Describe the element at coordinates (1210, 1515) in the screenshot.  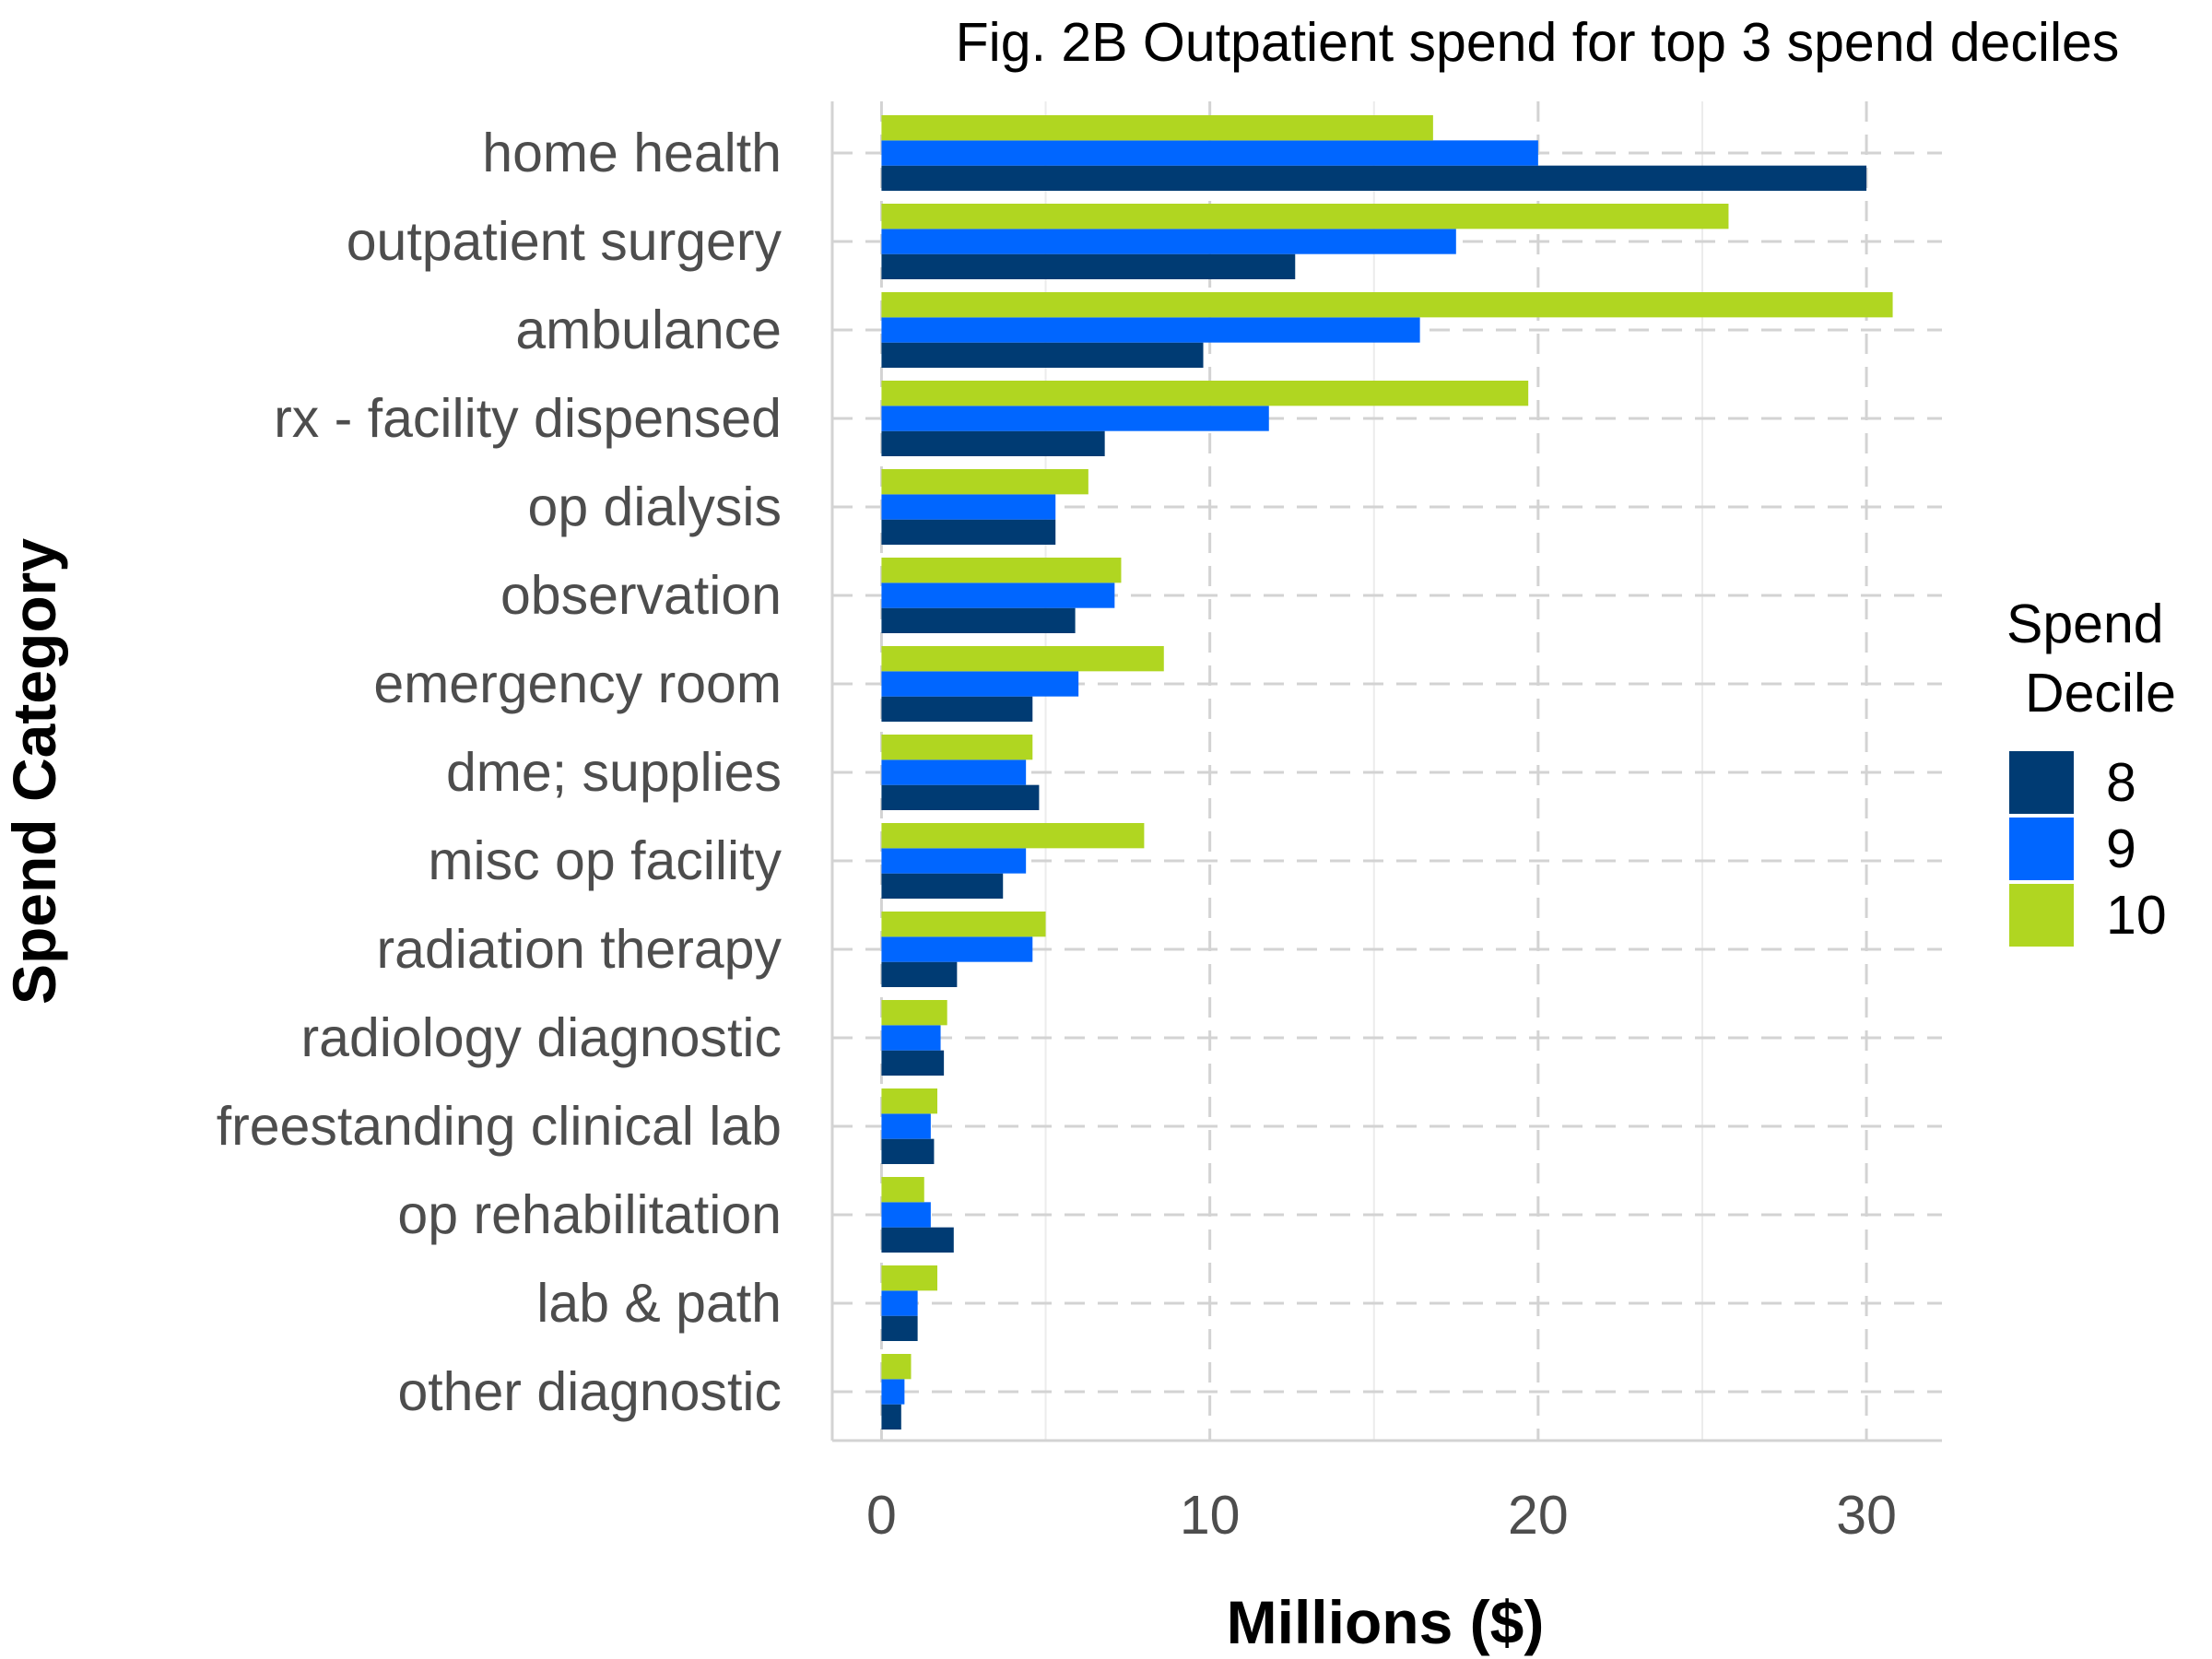
I see `x-tick-label: 10` at that location.